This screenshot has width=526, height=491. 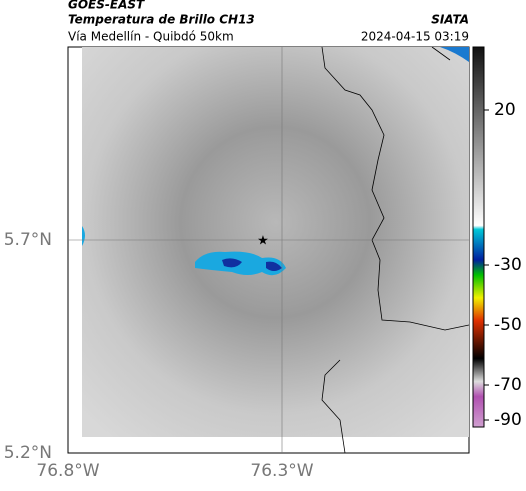 I want to click on title: Temperatura de Brillo CH13, so click(x=161, y=20).